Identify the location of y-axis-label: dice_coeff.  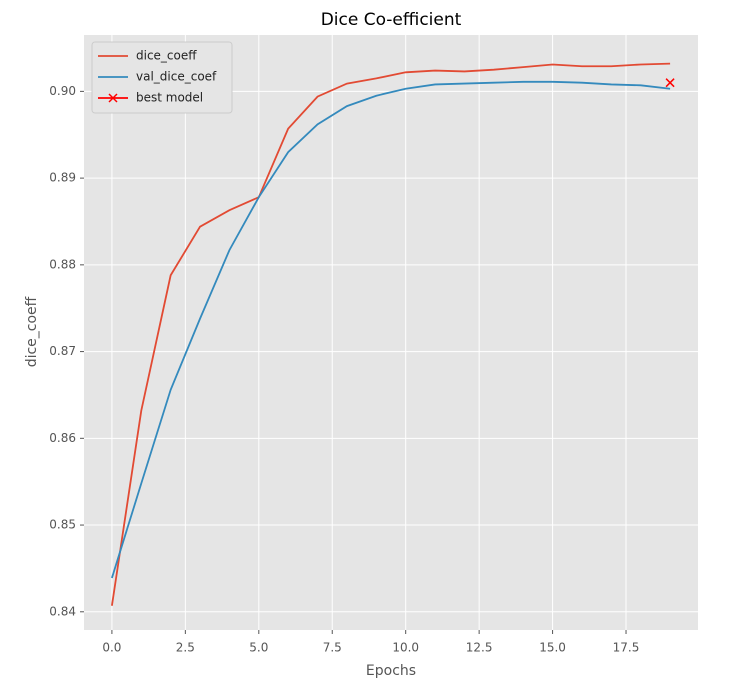
(32, 331).